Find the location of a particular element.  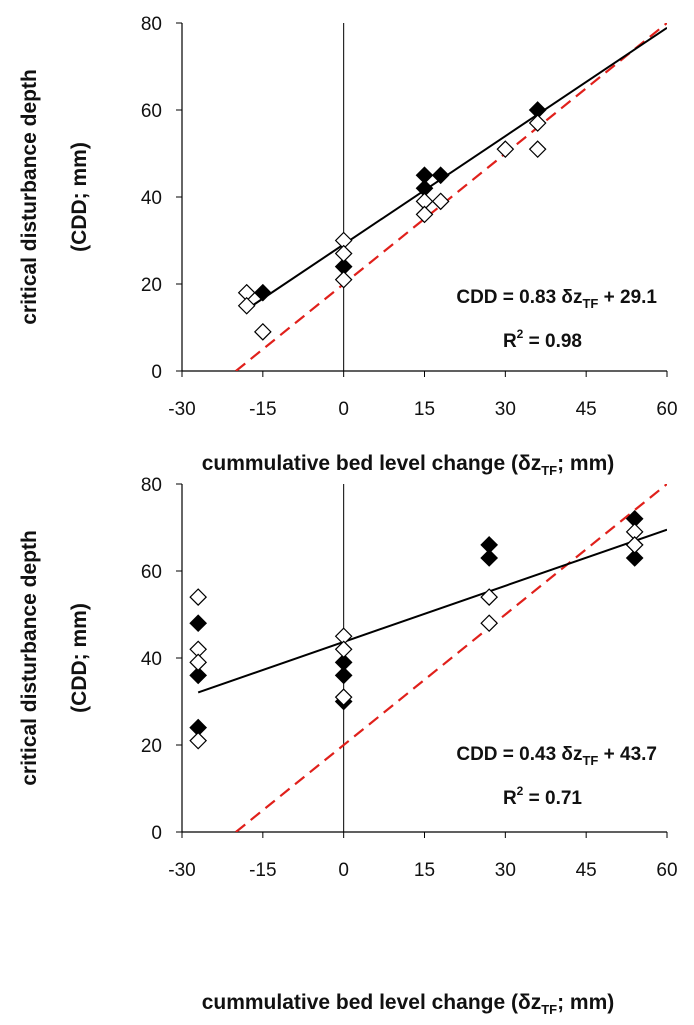

equation-text-tail: + 43.7 is located at coordinates (627, 754).